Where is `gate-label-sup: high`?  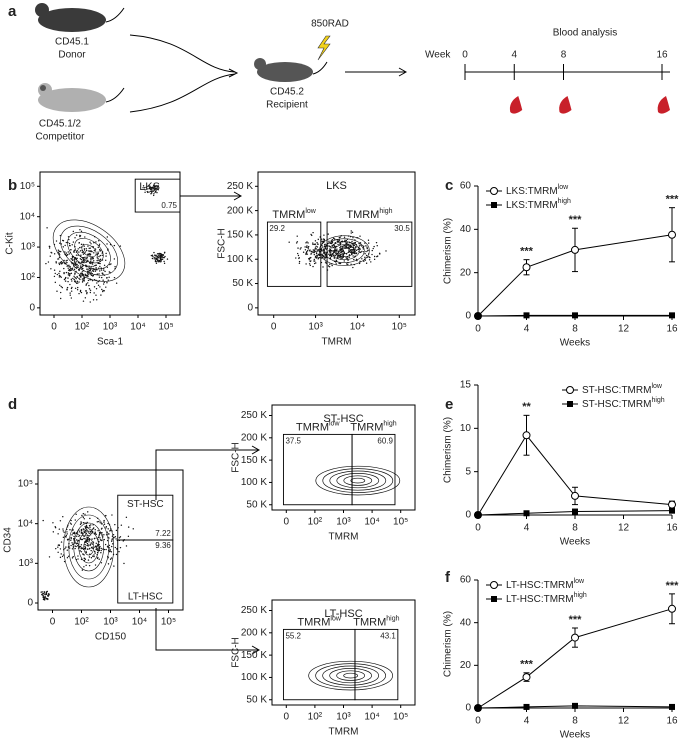 gate-label-sup: high is located at coordinates (392, 618).